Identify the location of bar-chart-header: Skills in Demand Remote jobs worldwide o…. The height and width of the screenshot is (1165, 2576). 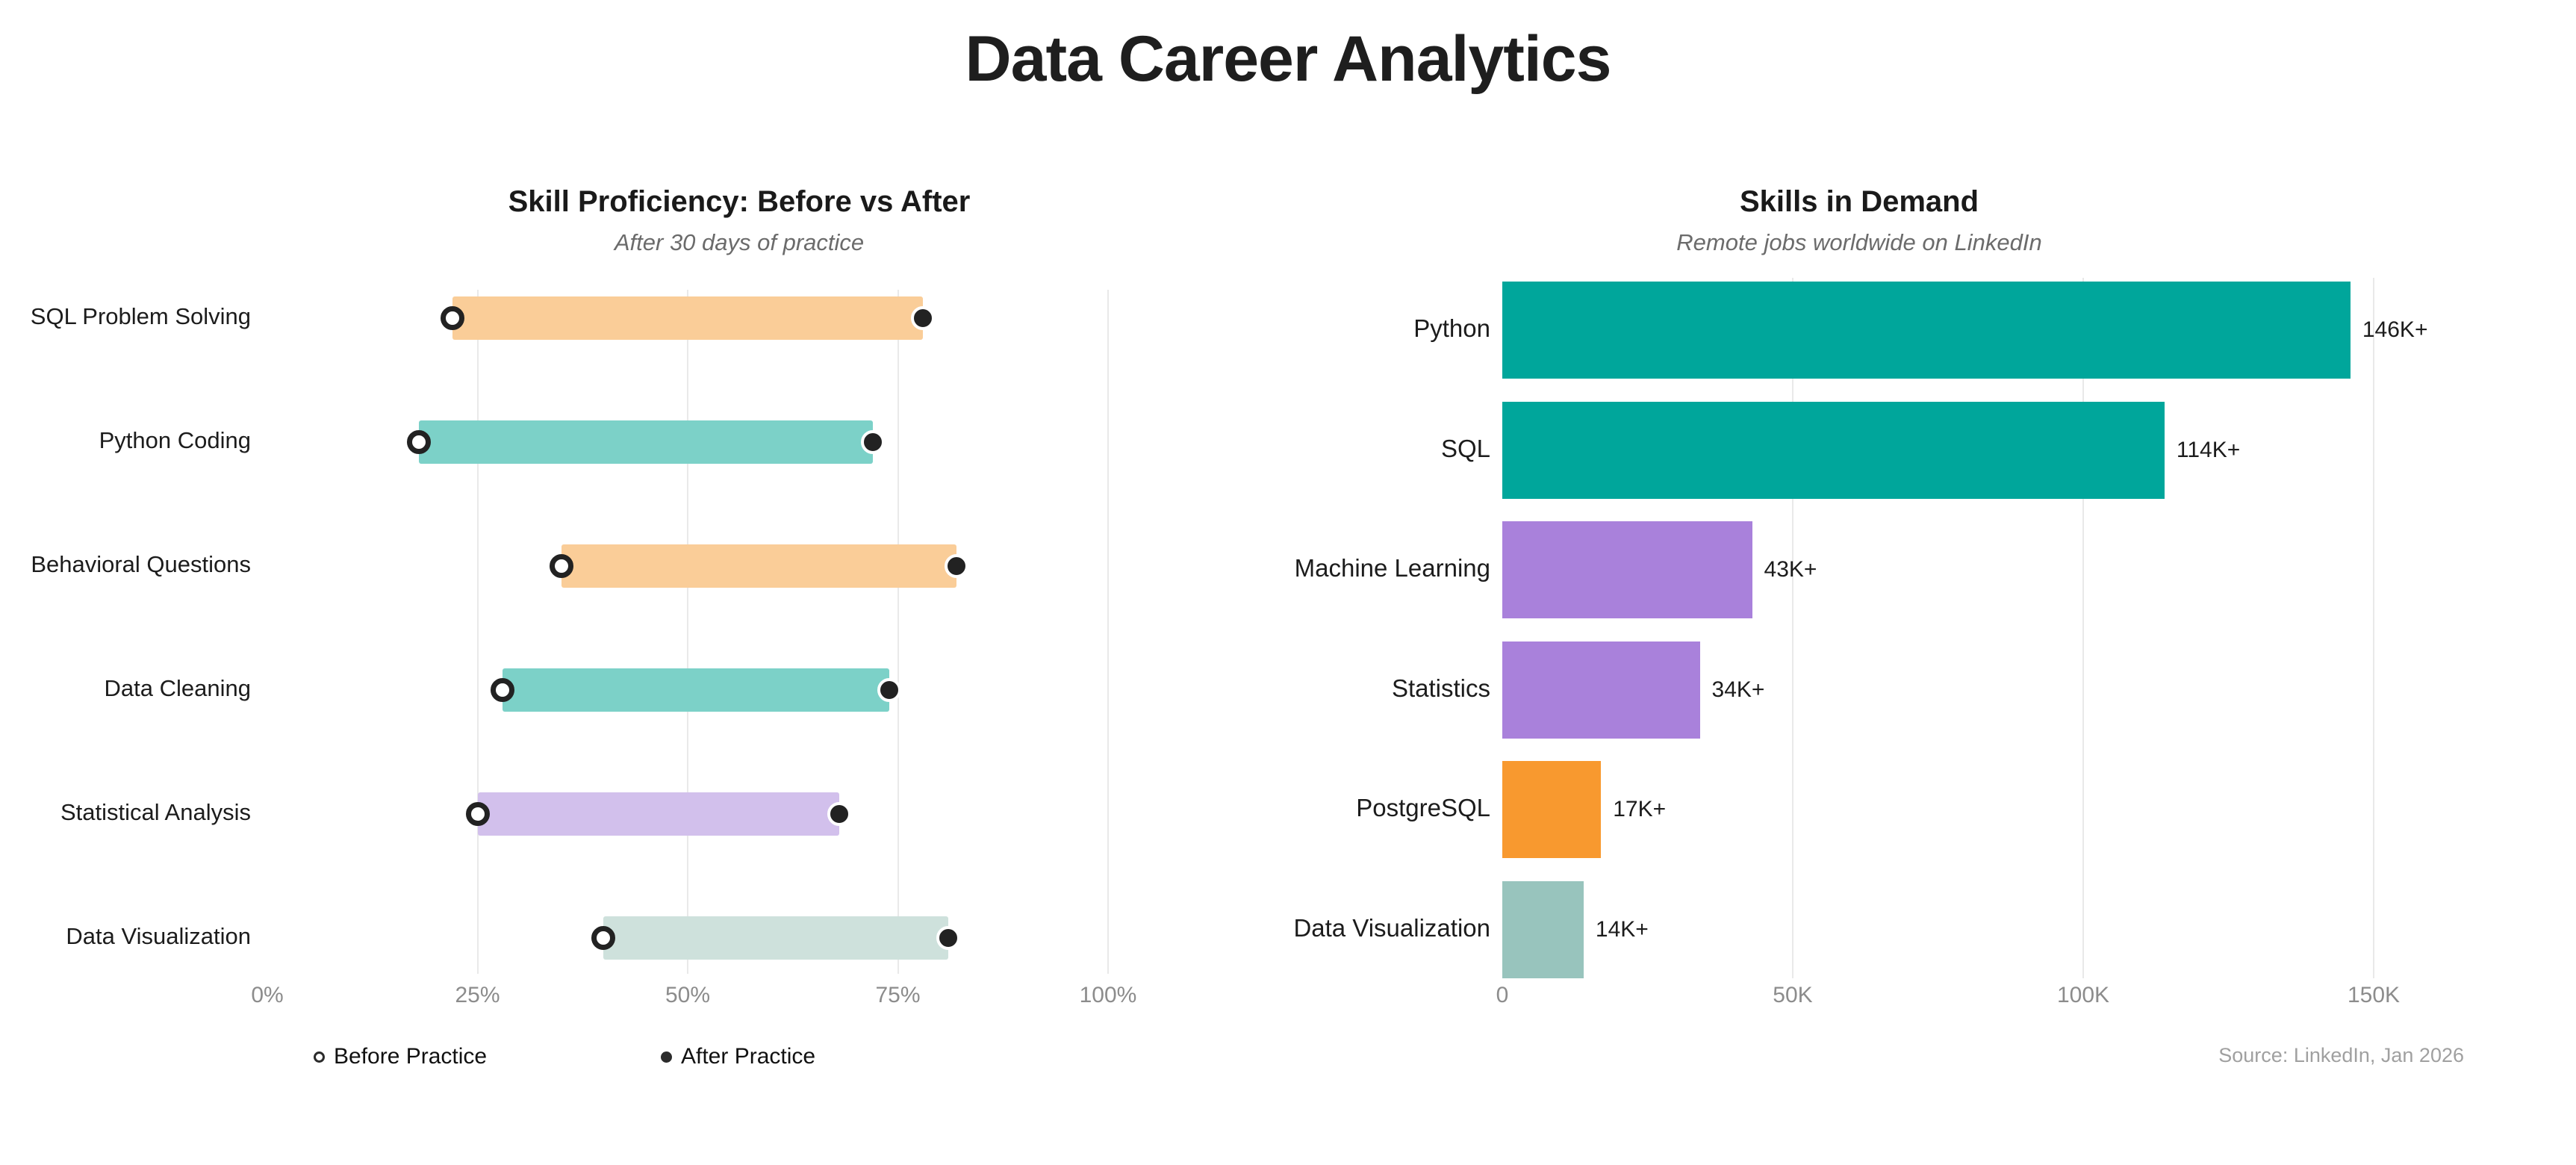
(1859, 220).